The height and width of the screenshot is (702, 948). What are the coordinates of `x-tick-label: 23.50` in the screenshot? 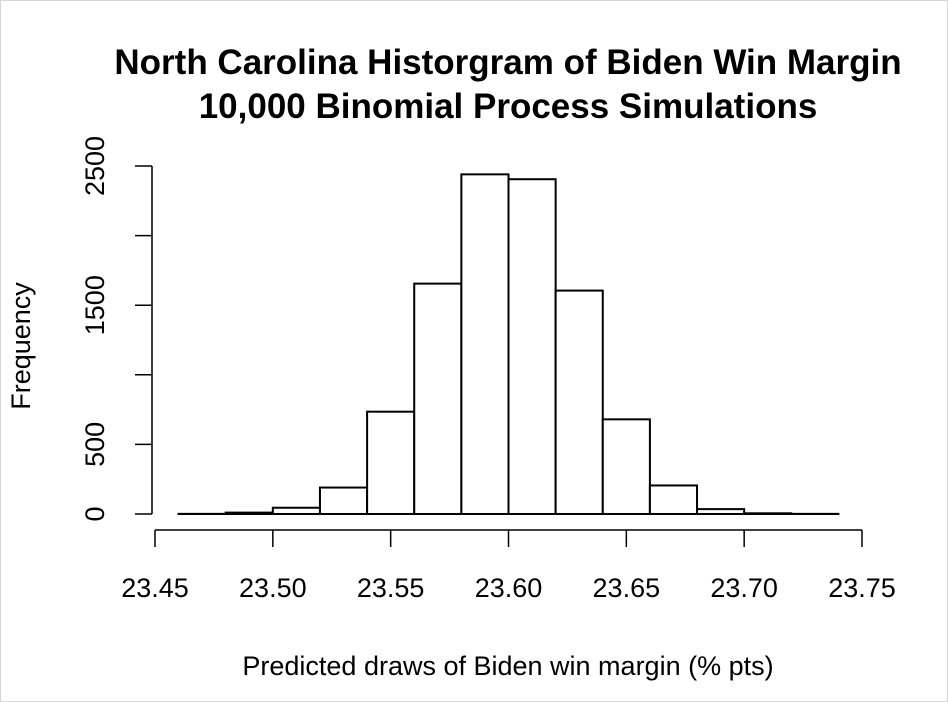 It's located at (273, 588).